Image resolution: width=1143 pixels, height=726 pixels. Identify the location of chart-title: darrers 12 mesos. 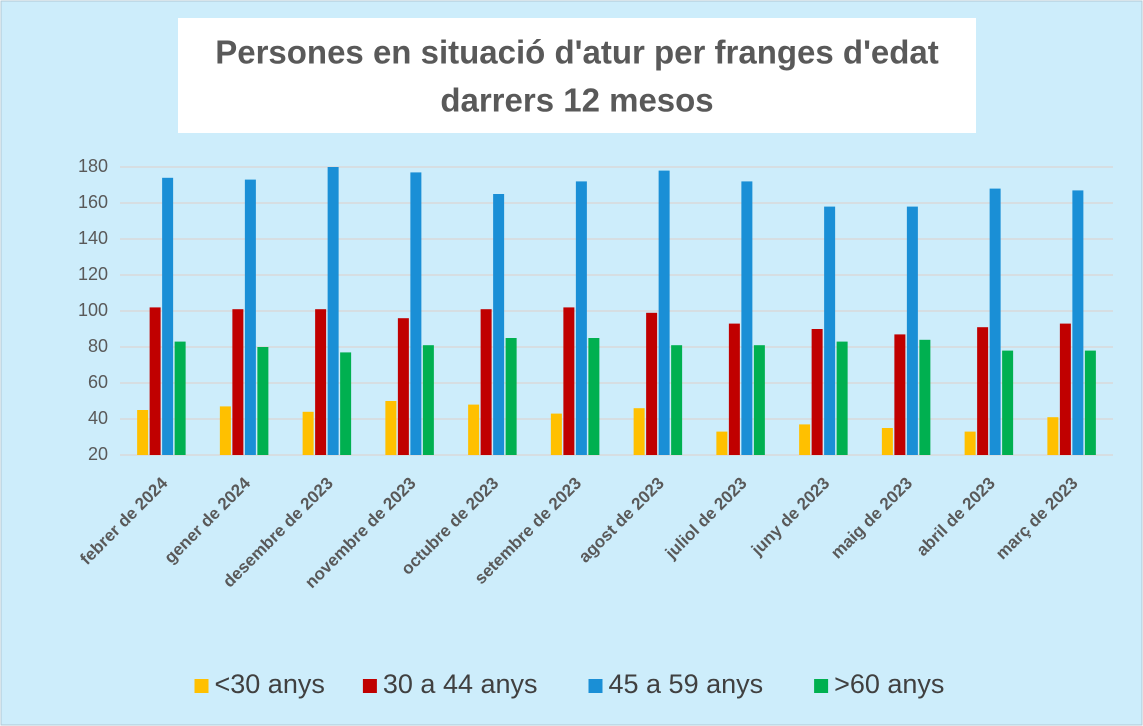
(576, 100).